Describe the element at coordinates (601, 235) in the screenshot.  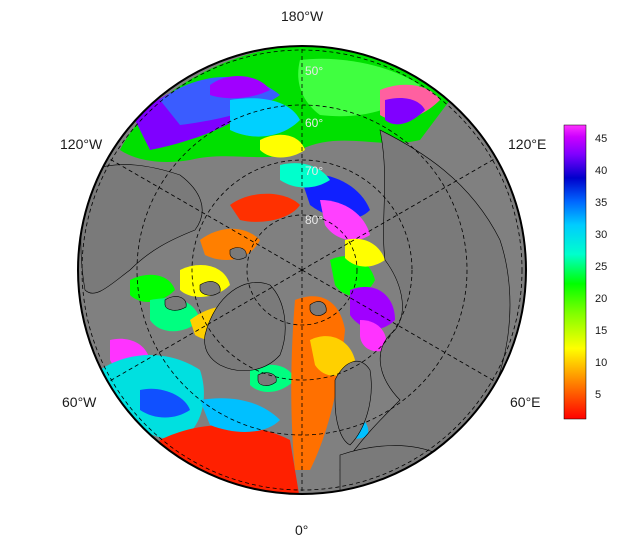
I see `colorbar-tick-30: 30` at that location.